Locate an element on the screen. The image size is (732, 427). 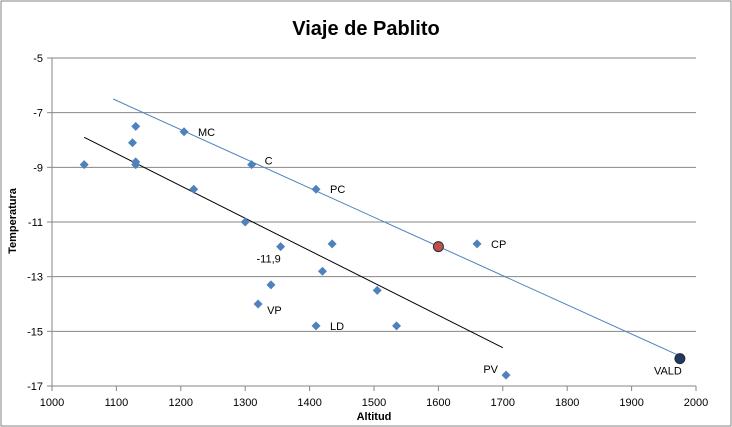
x-axis-title: Altitud is located at coordinates (374, 417).